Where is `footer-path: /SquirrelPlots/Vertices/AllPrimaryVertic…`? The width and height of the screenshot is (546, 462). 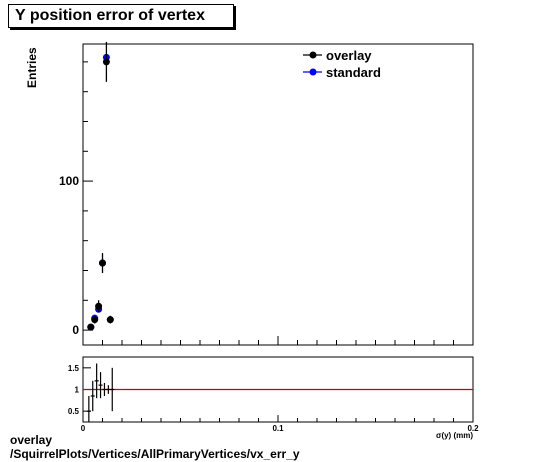
footer-path: /SquirrelPlots/Vertices/AllPrimaryVertic… is located at coordinates (155, 454).